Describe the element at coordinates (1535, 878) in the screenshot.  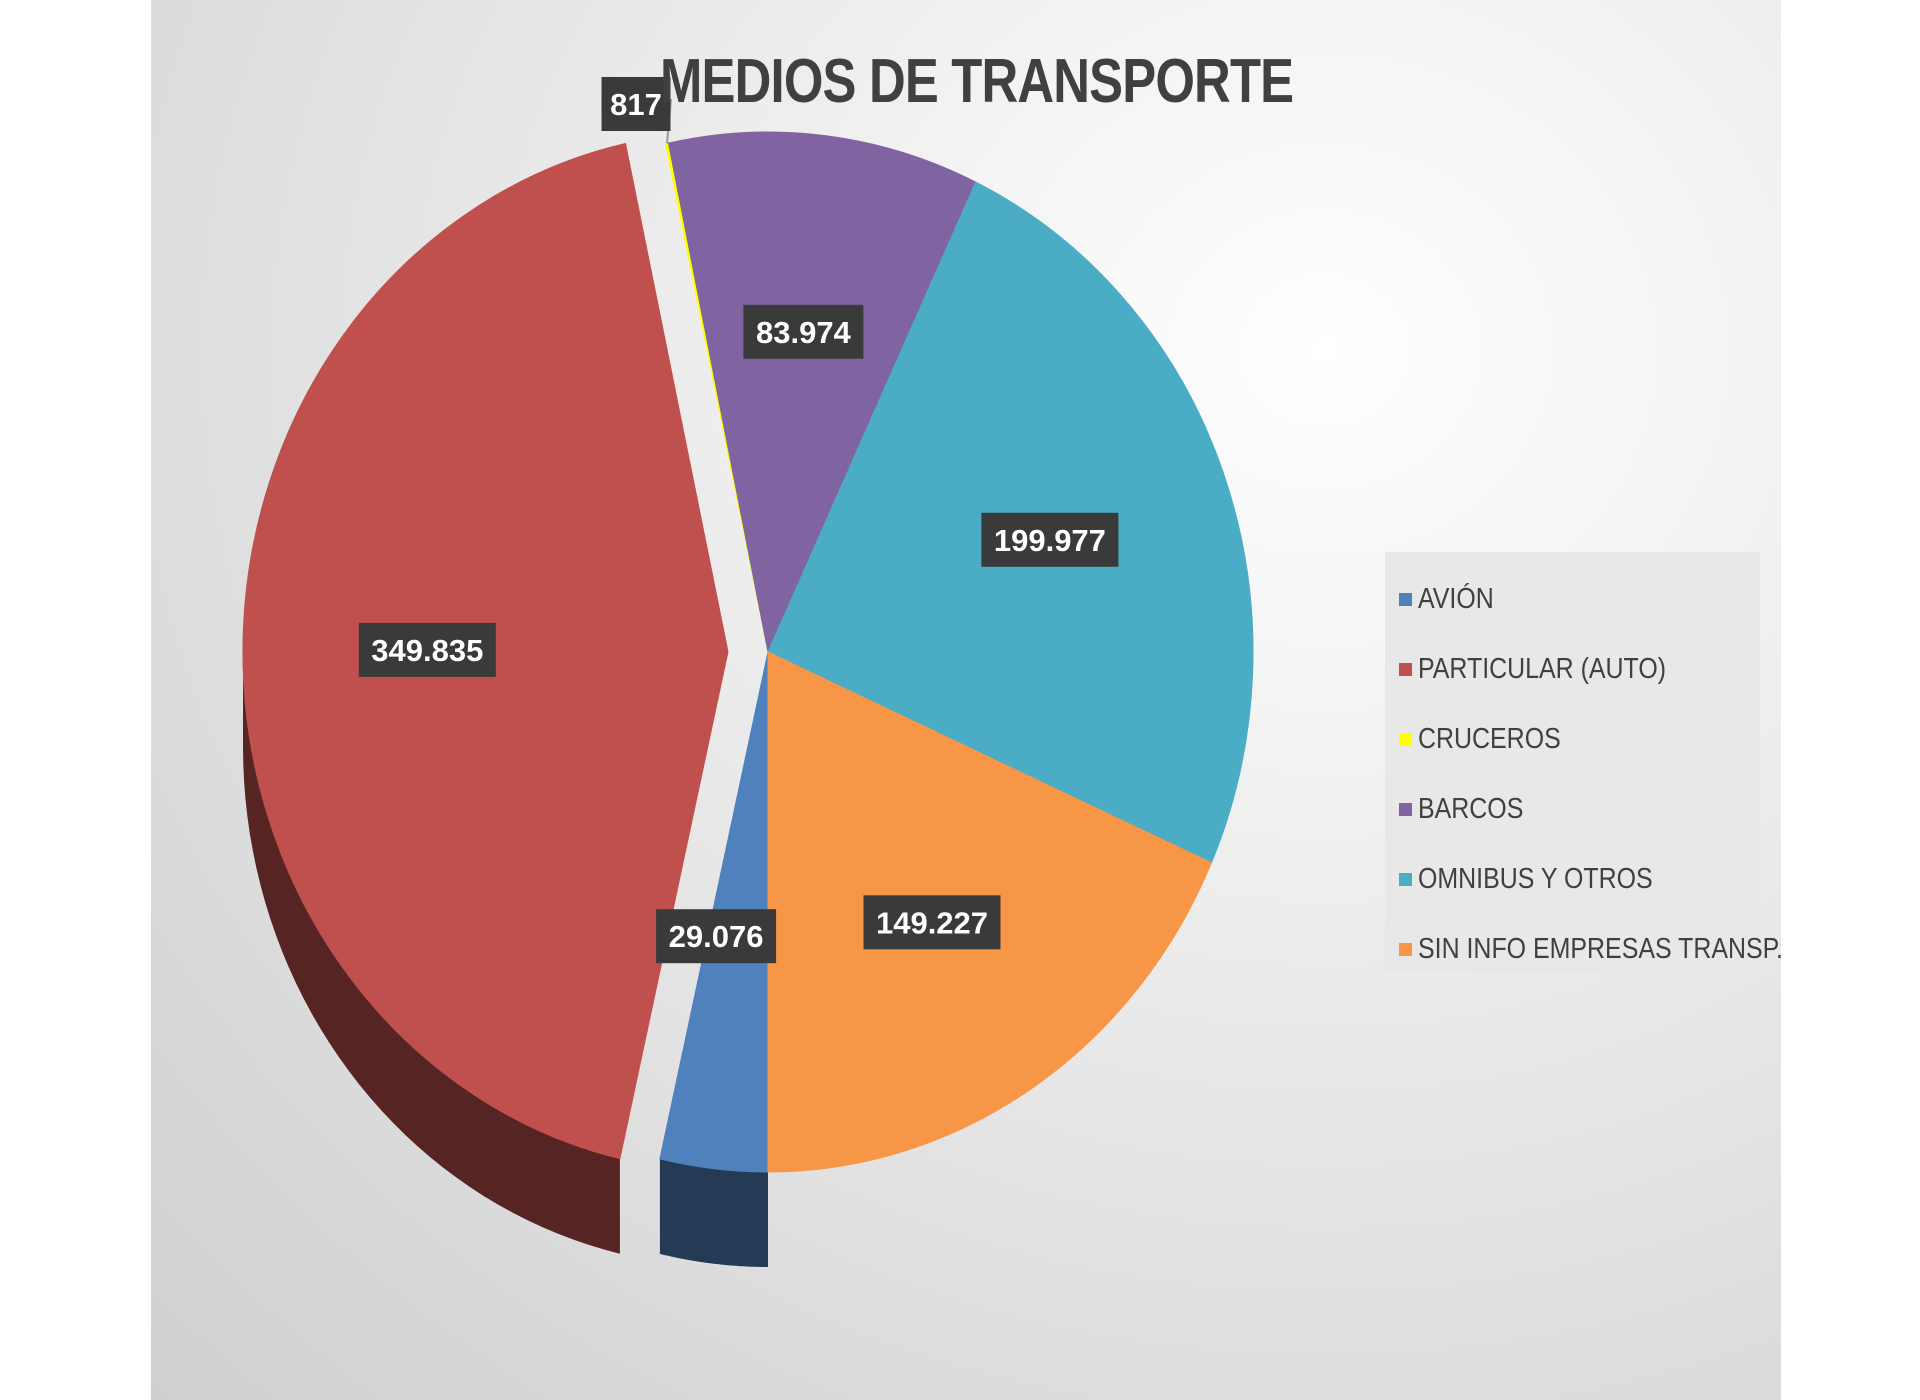
I see `legend-label: OMNIBUS Y OTROS` at that location.